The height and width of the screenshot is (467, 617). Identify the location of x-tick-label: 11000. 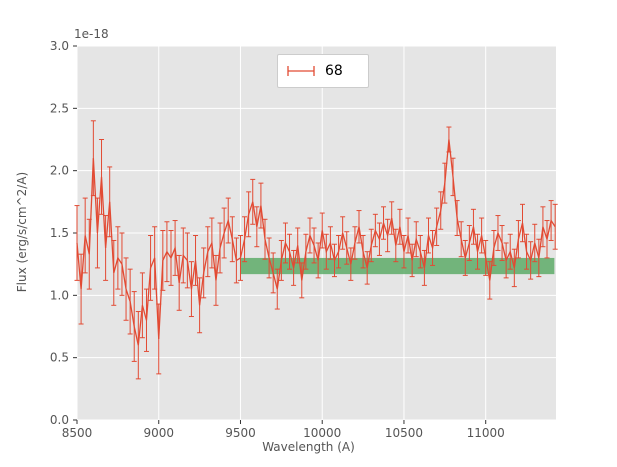
(486, 433).